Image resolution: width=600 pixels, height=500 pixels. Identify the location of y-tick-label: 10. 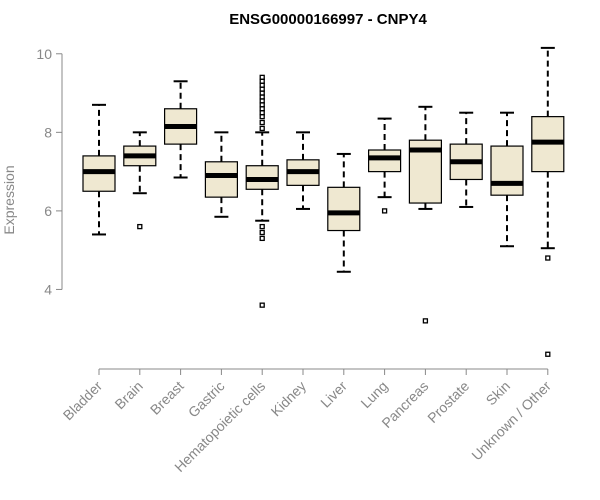
(44, 54).